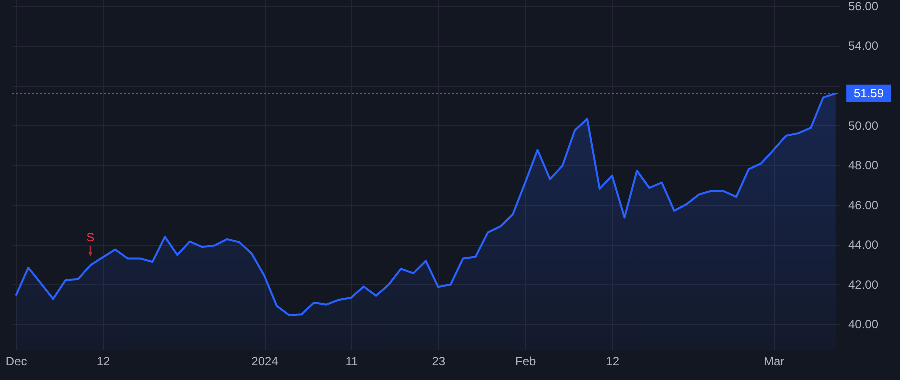 Image resolution: width=900 pixels, height=380 pixels. Describe the element at coordinates (863, 245) in the screenshot. I see `y-tick-label: 44.00` at that location.